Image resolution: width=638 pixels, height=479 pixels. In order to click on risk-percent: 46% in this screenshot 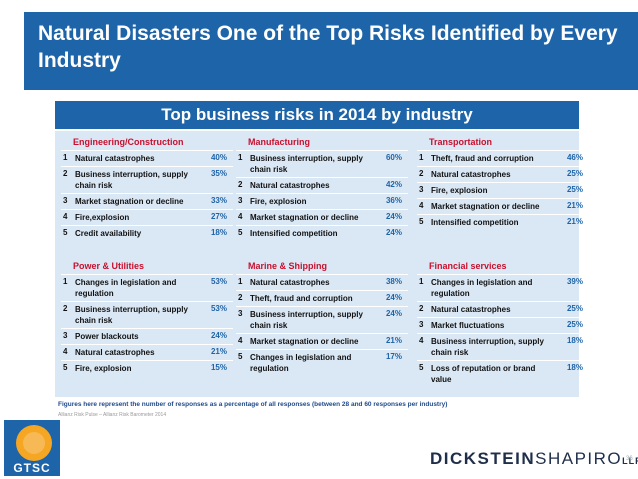, I will do `click(574, 157)`.